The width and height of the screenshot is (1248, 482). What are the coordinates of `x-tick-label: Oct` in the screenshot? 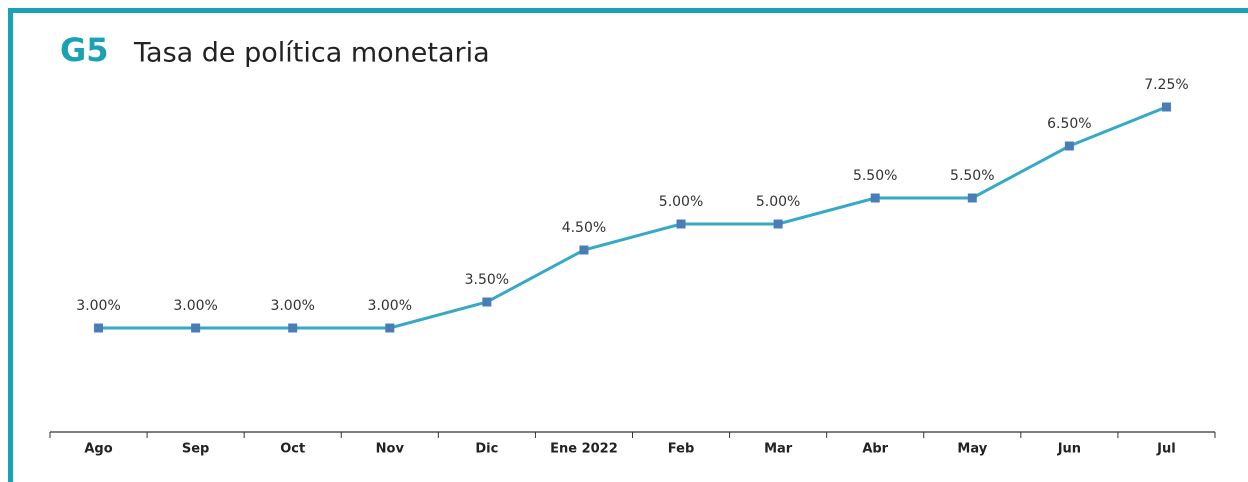 It's located at (292, 449).